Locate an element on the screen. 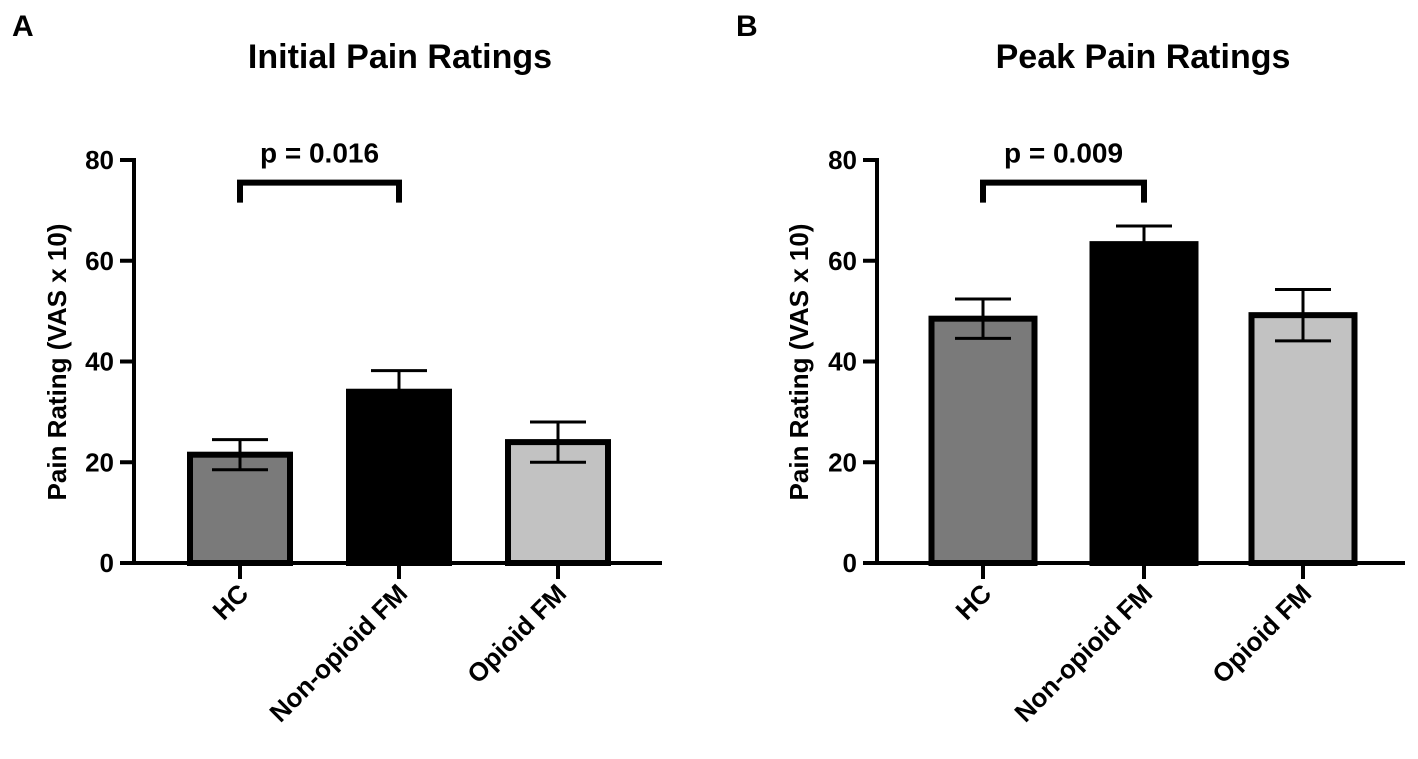 The height and width of the screenshot is (759, 1418). chart-title: Initial Pain Ratings is located at coordinates (400, 57).